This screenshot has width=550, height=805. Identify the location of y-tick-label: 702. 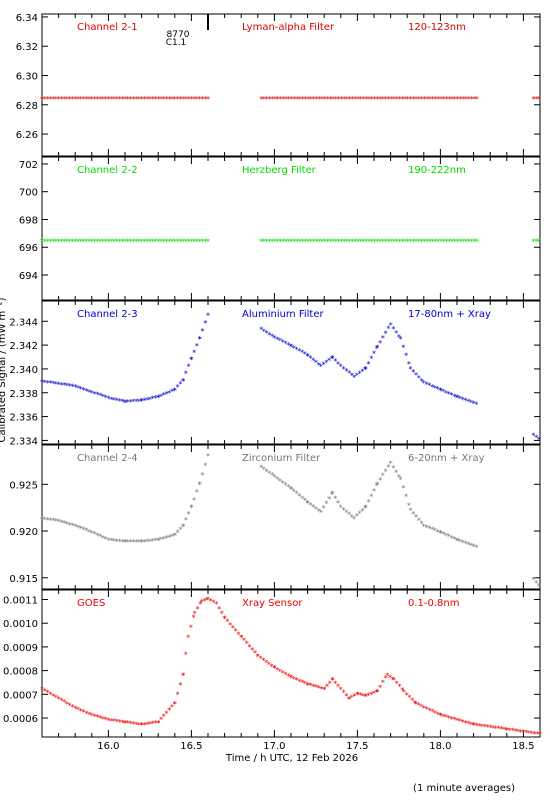
(28, 165).